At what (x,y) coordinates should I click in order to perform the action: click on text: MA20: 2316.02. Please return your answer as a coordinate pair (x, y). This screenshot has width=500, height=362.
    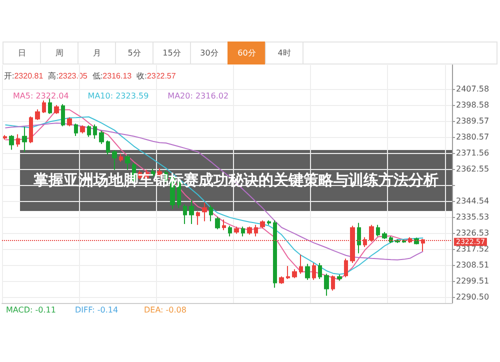
    Looking at the image, I should click on (198, 96).